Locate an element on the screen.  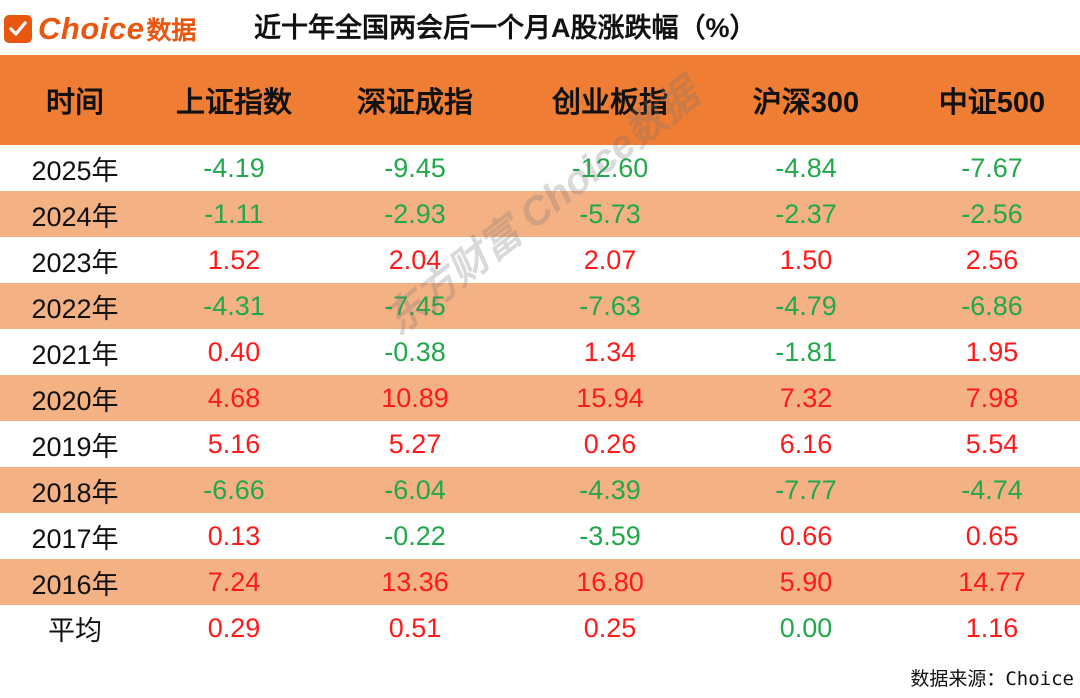
table-cell: 0.40 is located at coordinates (234, 351).